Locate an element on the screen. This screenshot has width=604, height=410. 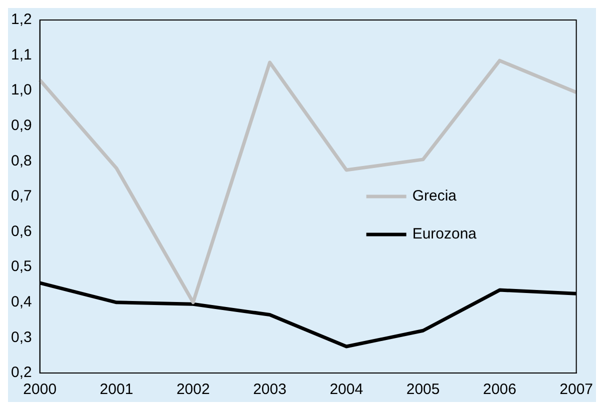
y-tick-label: 1,2 is located at coordinates (21, 19).